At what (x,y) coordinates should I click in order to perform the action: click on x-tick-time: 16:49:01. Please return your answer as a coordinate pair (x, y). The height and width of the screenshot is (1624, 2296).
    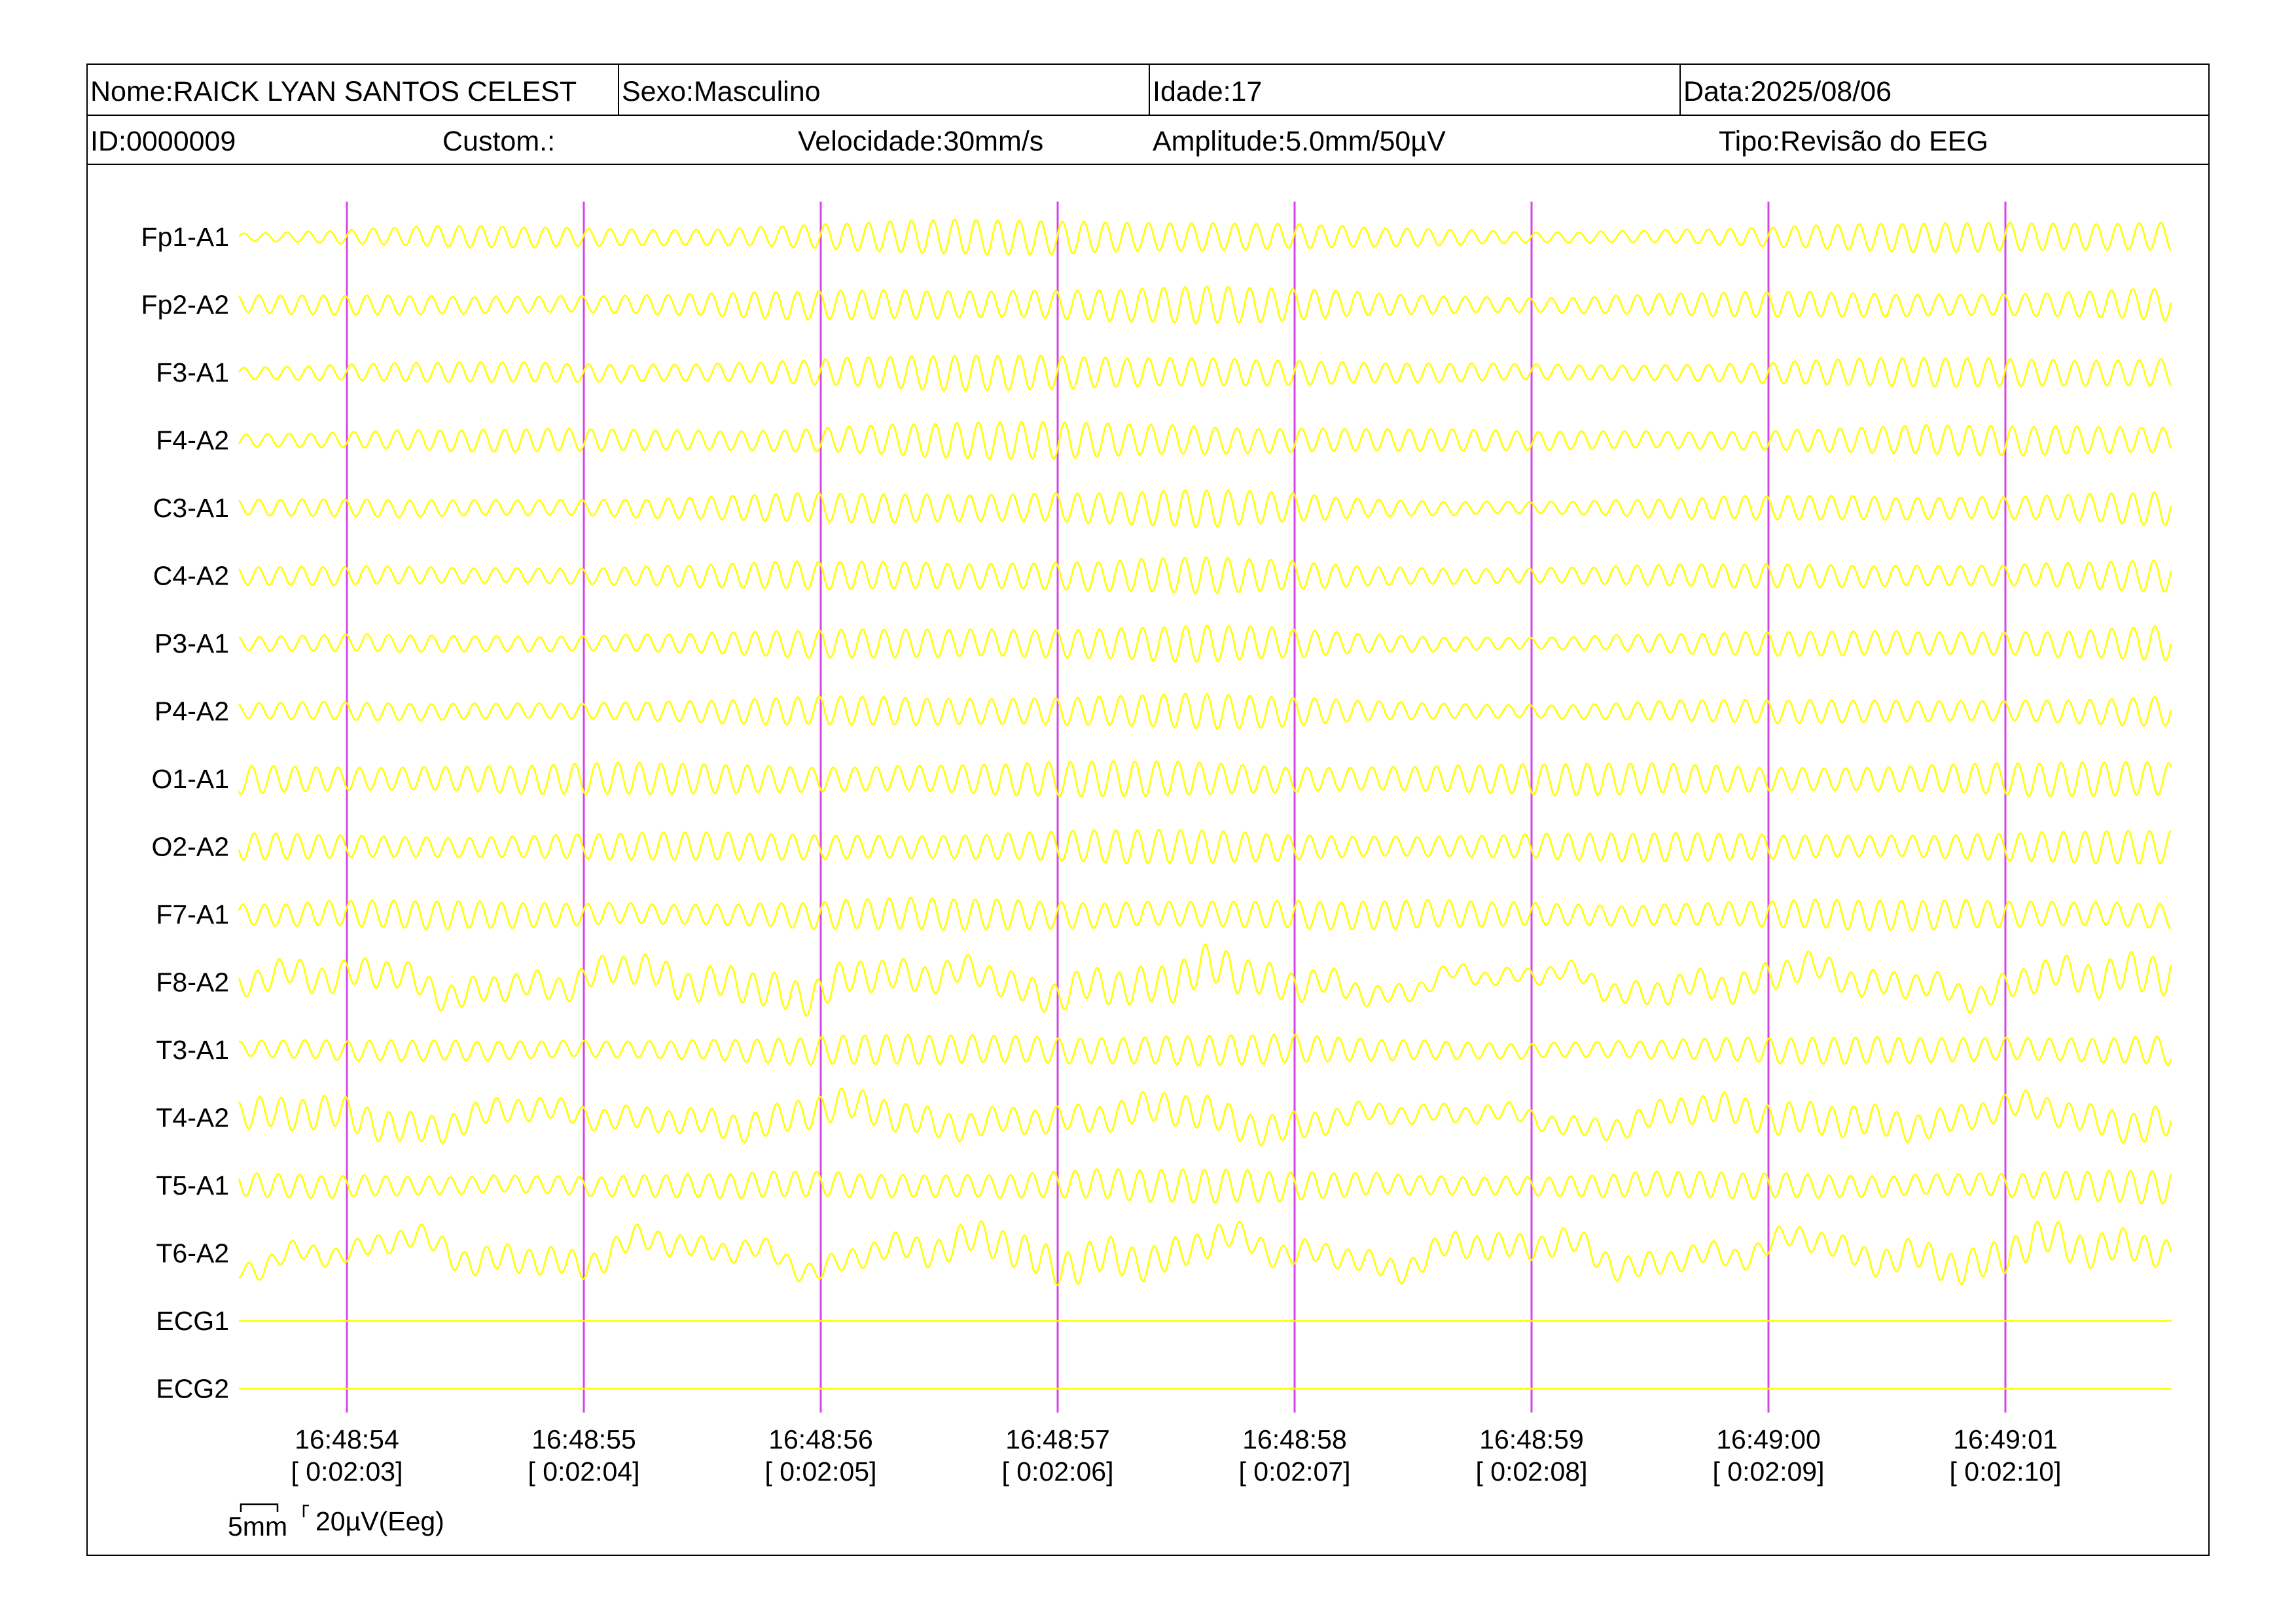
    Looking at the image, I should click on (2005, 1439).